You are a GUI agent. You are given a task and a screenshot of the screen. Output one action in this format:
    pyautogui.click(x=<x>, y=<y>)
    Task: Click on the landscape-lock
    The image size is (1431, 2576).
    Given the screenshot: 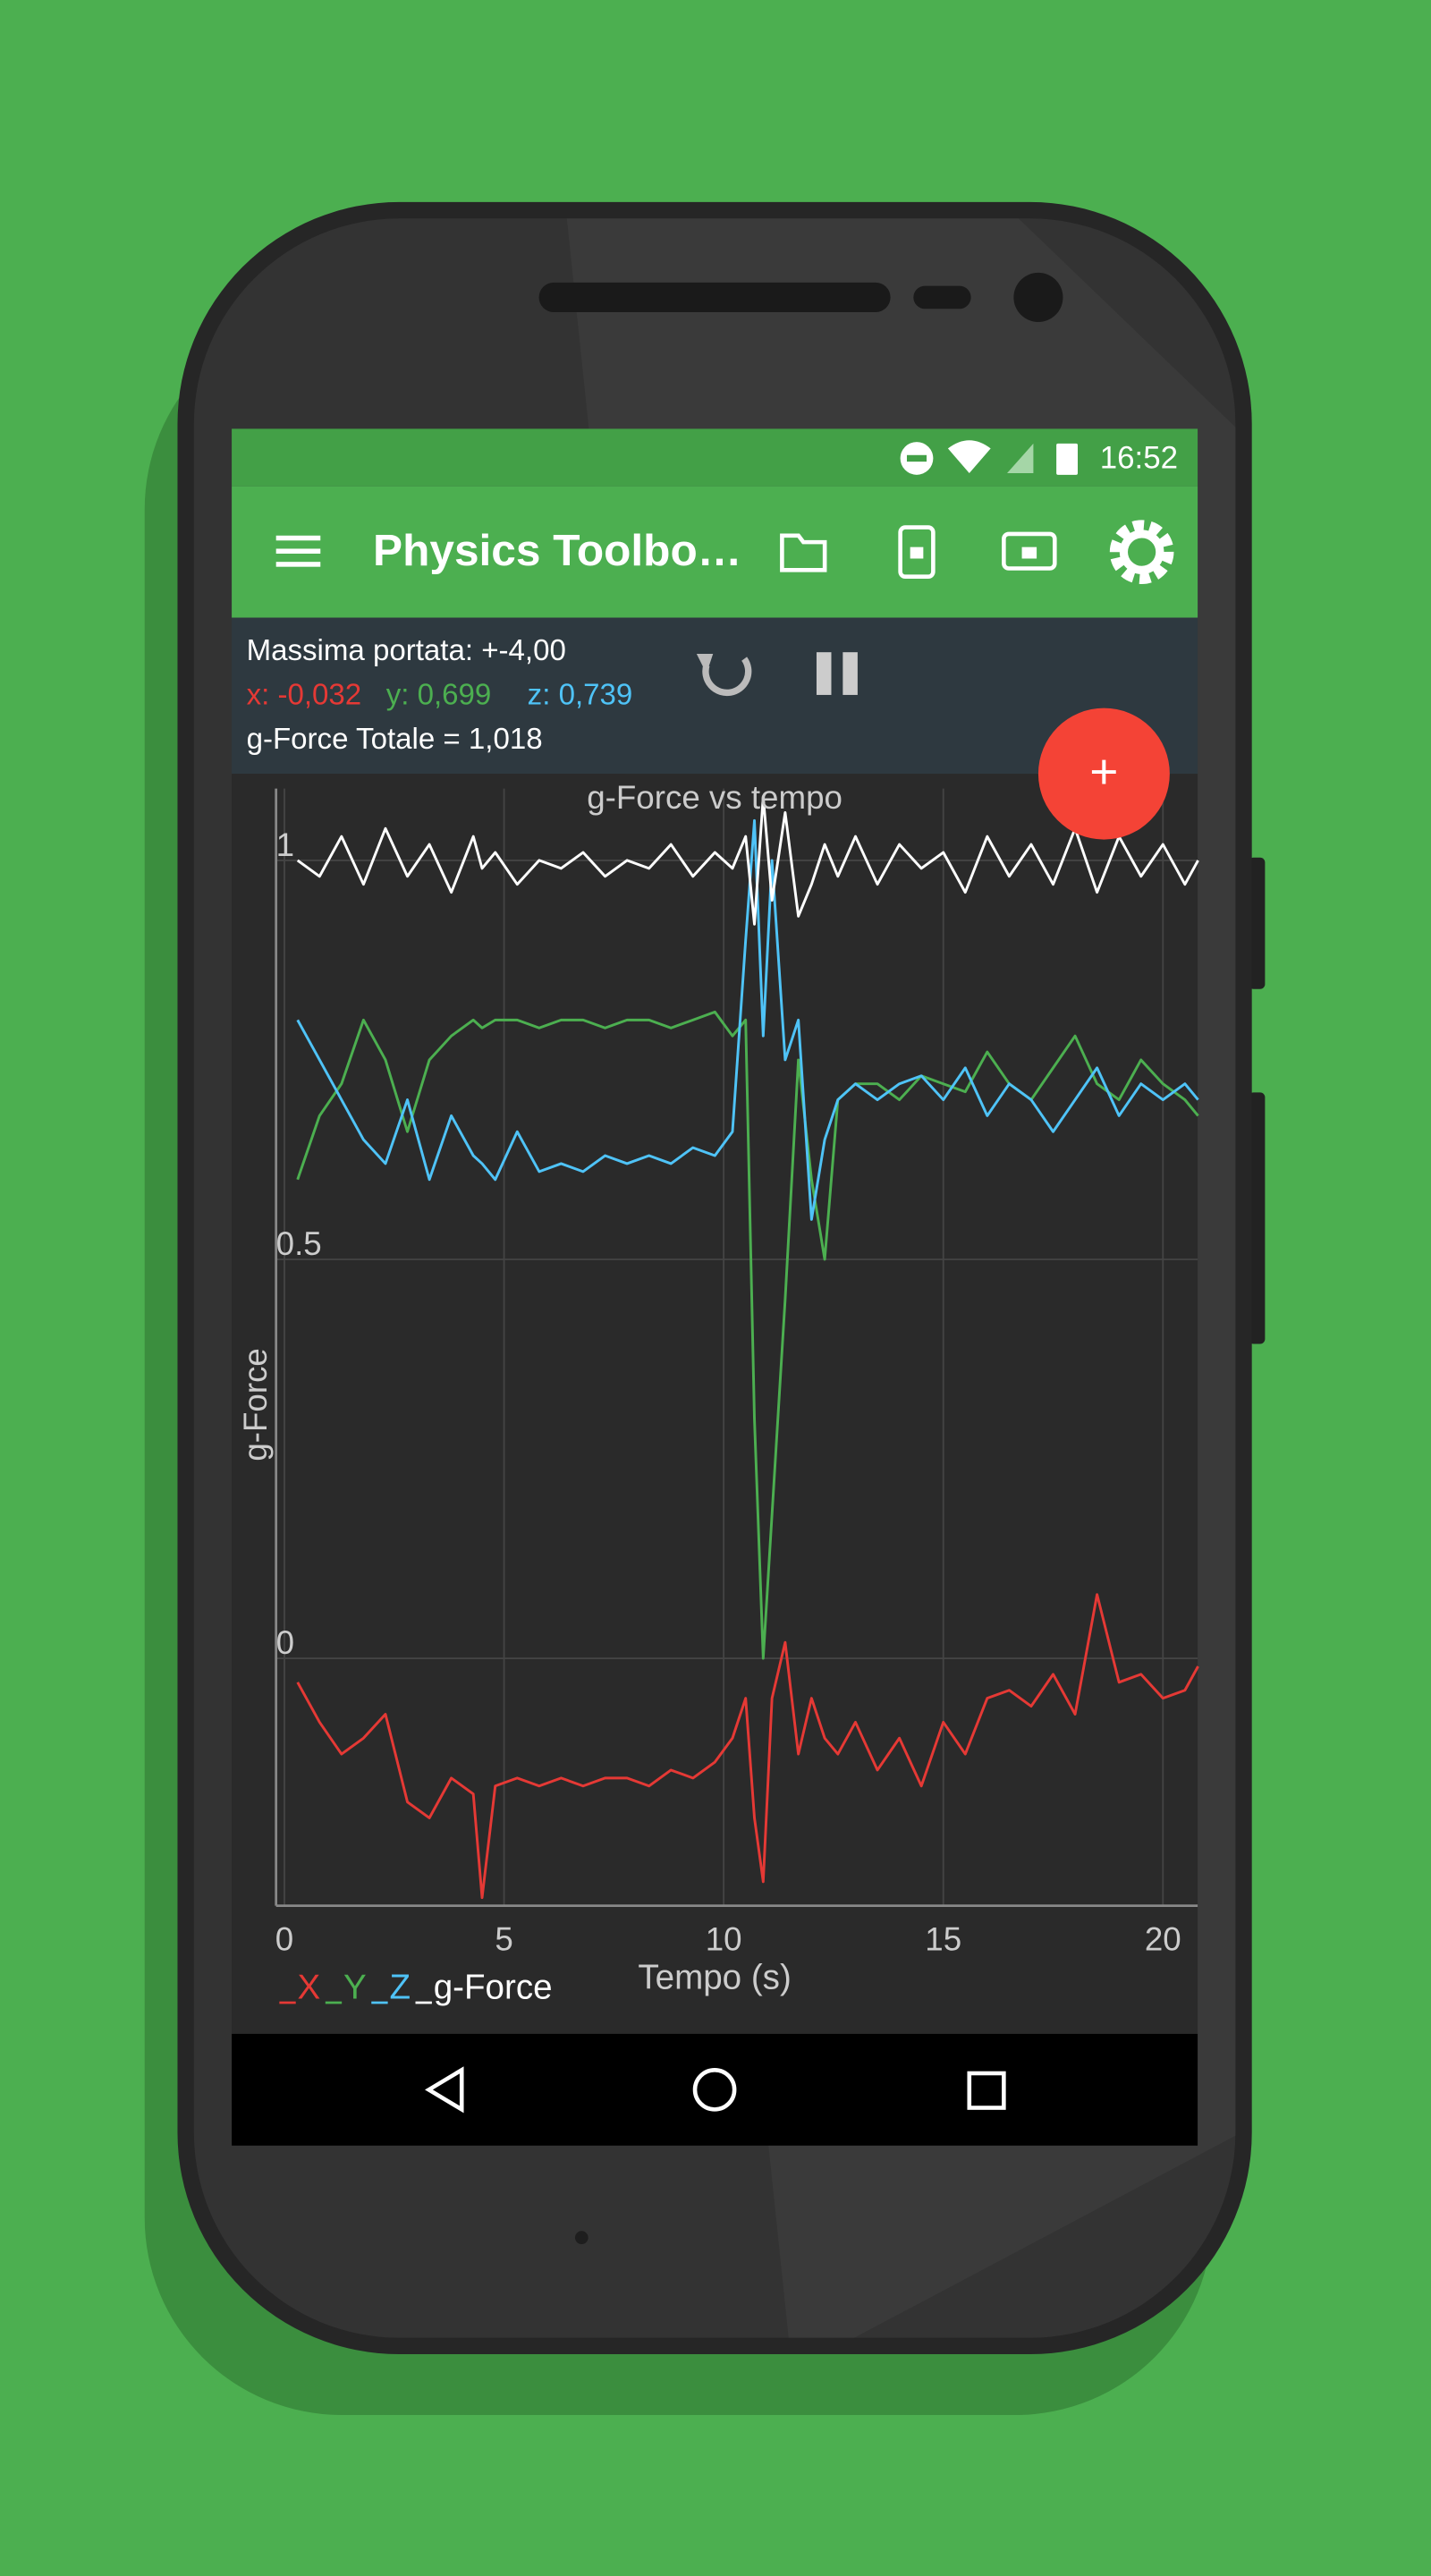 What is the action you would take?
    pyautogui.click(x=1029, y=553)
    